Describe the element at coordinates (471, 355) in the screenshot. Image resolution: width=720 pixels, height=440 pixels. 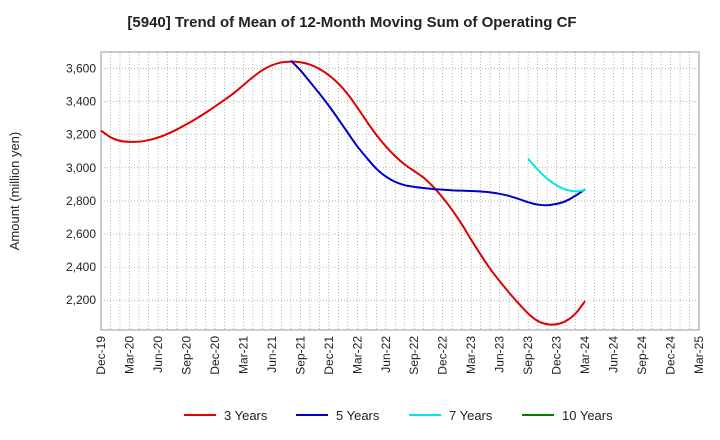
I see `x-tick-label: Mar-23` at that location.